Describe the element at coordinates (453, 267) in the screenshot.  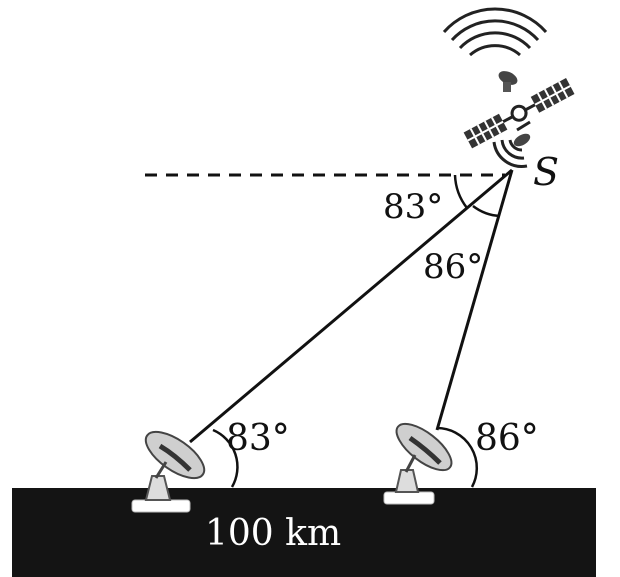
I see `angle-label-satellite-inner: 86°` at that location.